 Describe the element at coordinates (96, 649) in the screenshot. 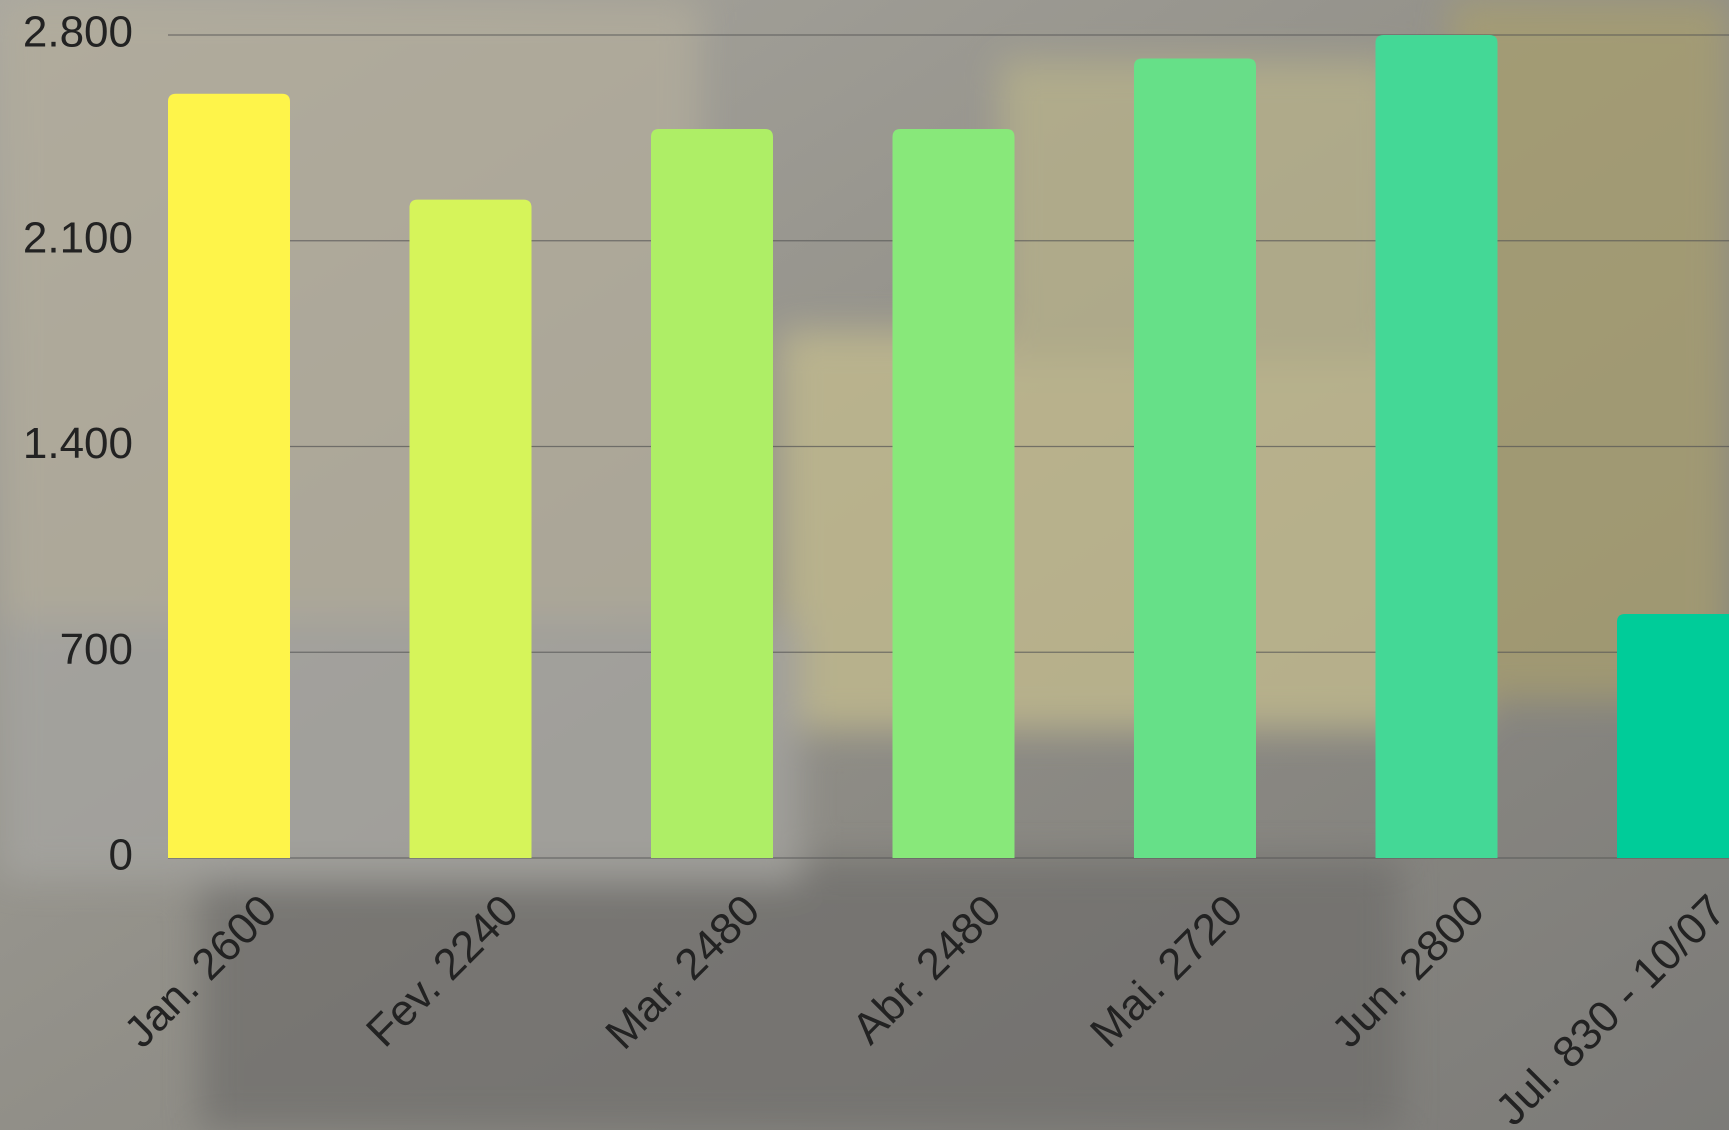

I see `y-tick-label: 700` at that location.